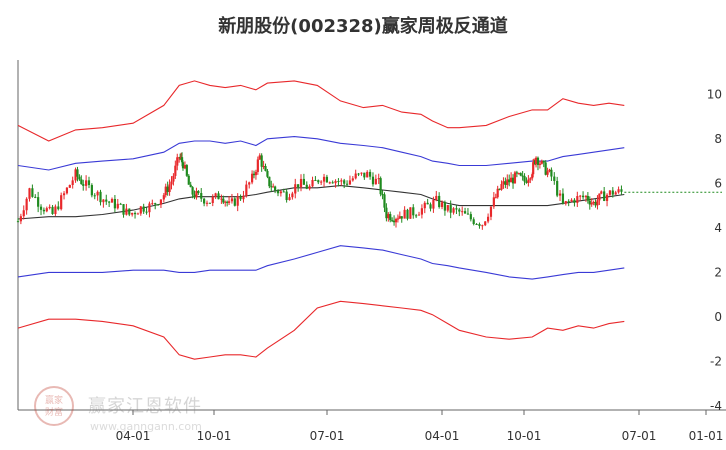  I want to click on series-line-mid, so click(321, 202).